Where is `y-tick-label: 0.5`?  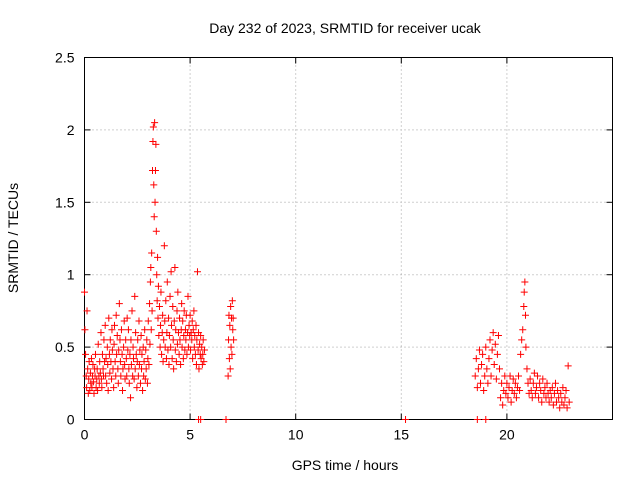
y-tick-label: 0.5 is located at coordinates (65, 347).